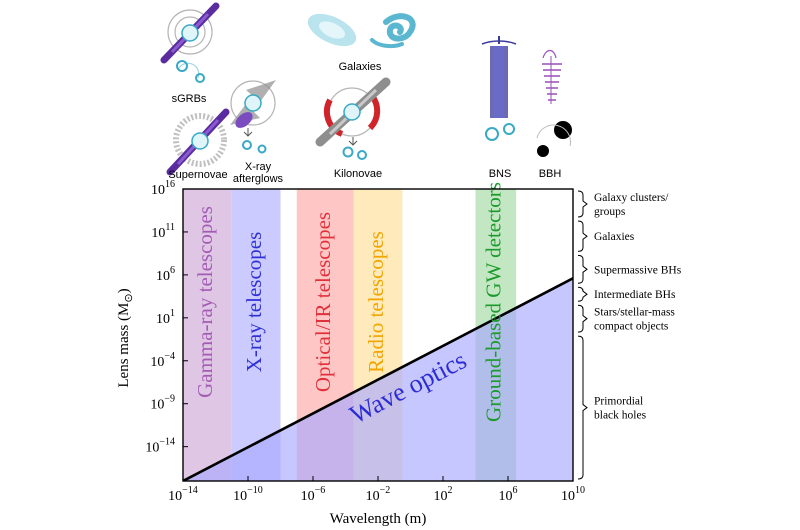  What do you see at coordinates (165, 274) in the screenshot?
I see `y-tick-label: 10⁶` at bounding box center [165, 274].